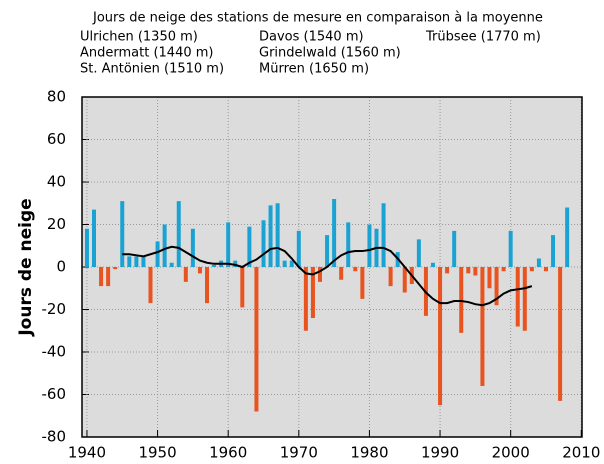  I want to click on y-tick-label: 0, so click(61, 267).